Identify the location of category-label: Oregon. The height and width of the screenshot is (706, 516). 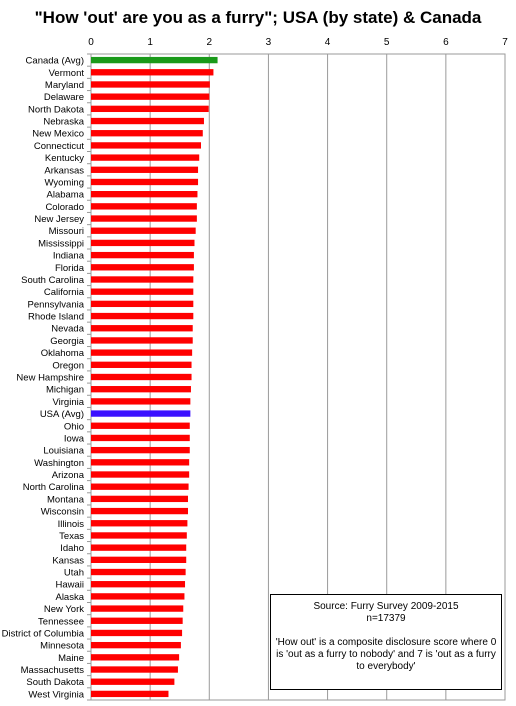
(68, 365).